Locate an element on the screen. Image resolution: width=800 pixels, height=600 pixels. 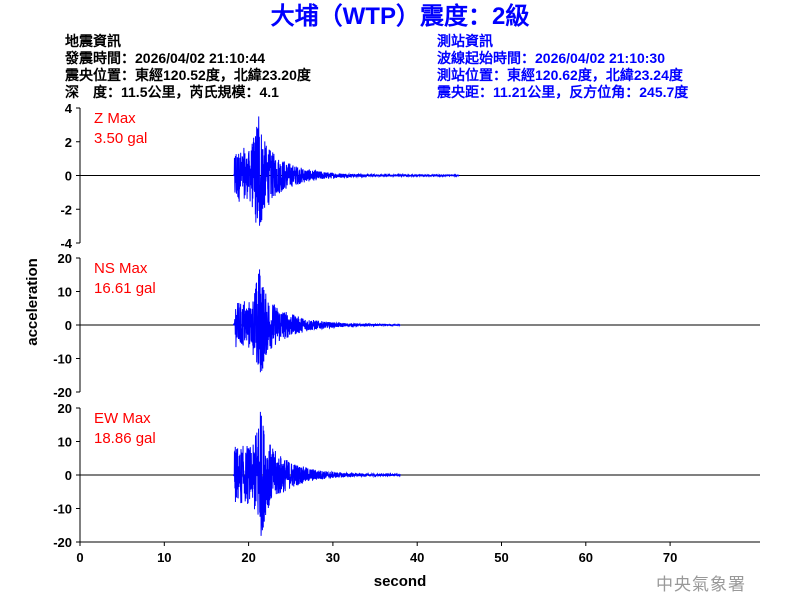
max-label-NS: NS Max is located at coordinates (121, 268).